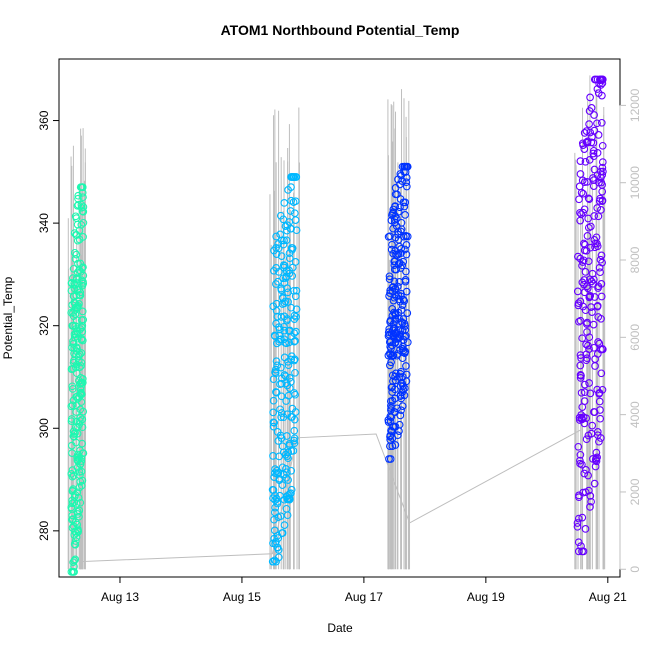 The width and height of the screenshot is (650, 650). Describe the element at coordinates (77, 379) in the screenshot. I see `series-group` at that location.